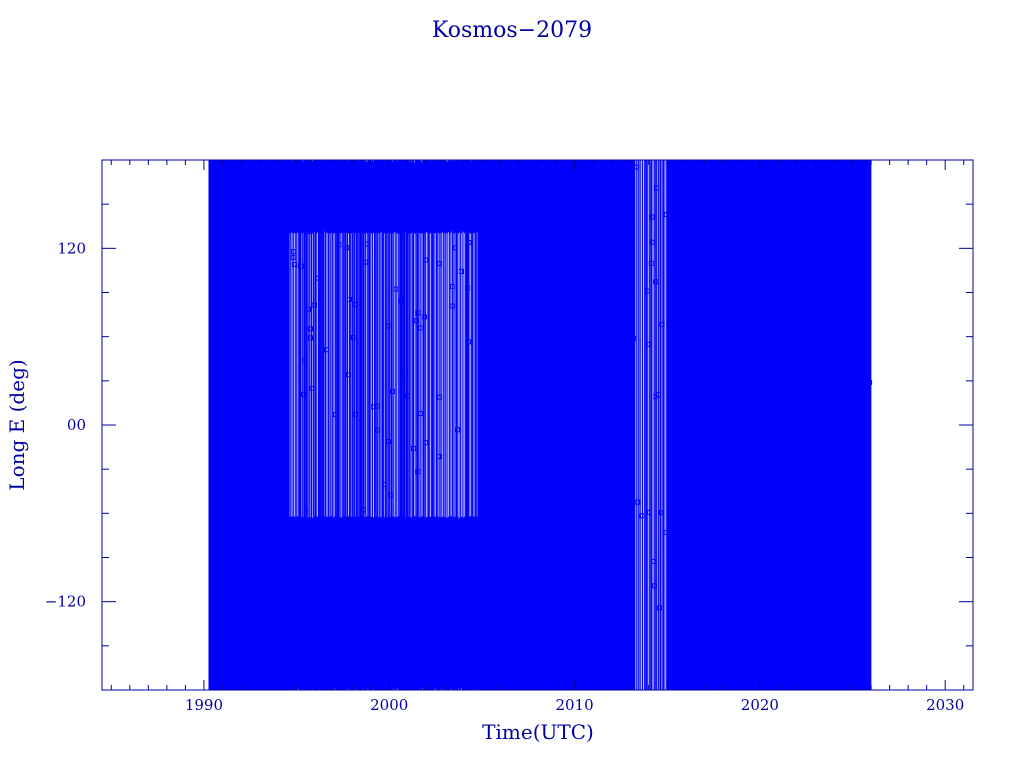 The width and height of the screenshot is (1024, 768). Describe the element at coordinates (512, 30) in the screenshot. I see `chart-title: Kosmos−2079` at that location.